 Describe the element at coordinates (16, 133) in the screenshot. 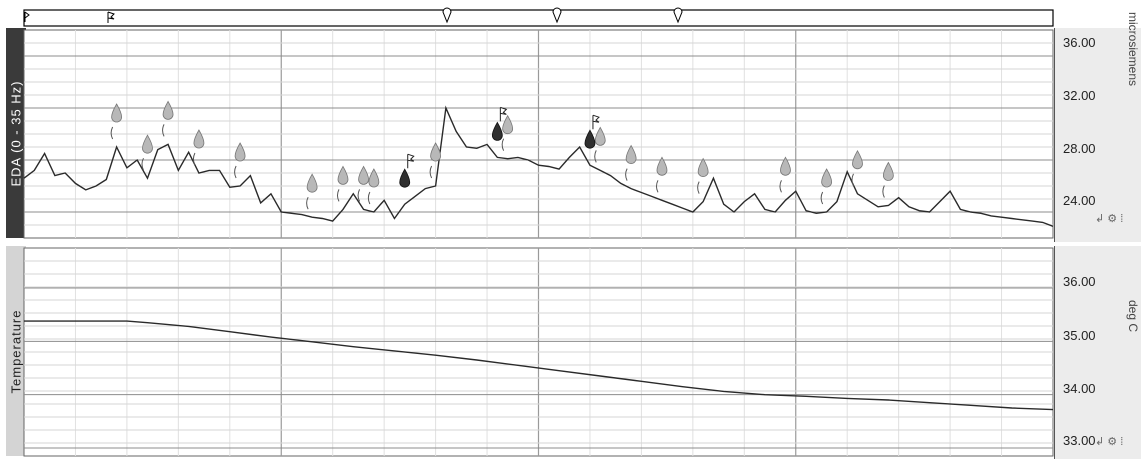

I see `eda-channel-label: EDA (0 - 35 Hz)` at that location.